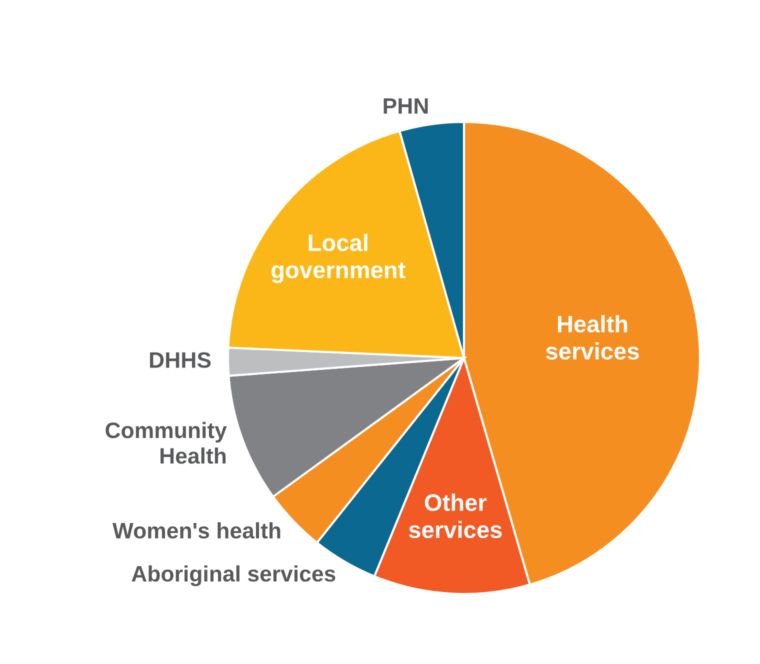 The image size is (760, 664). I want to click on slice-label: Health services, so click(592, 337).